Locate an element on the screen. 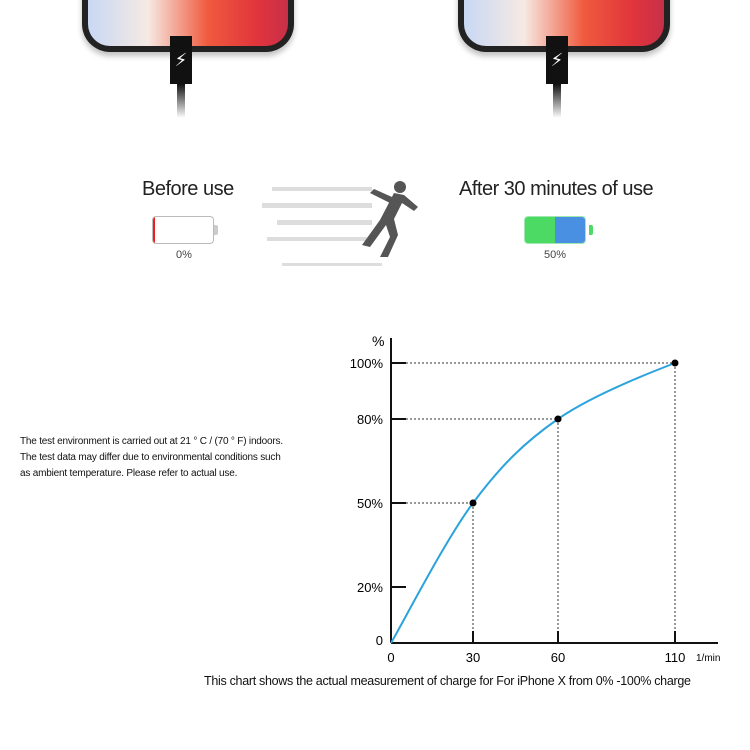 Image resolution: width=750 pixels, height=750 pixels. y-tick-label: 100% is located at coordinates (367, 363).